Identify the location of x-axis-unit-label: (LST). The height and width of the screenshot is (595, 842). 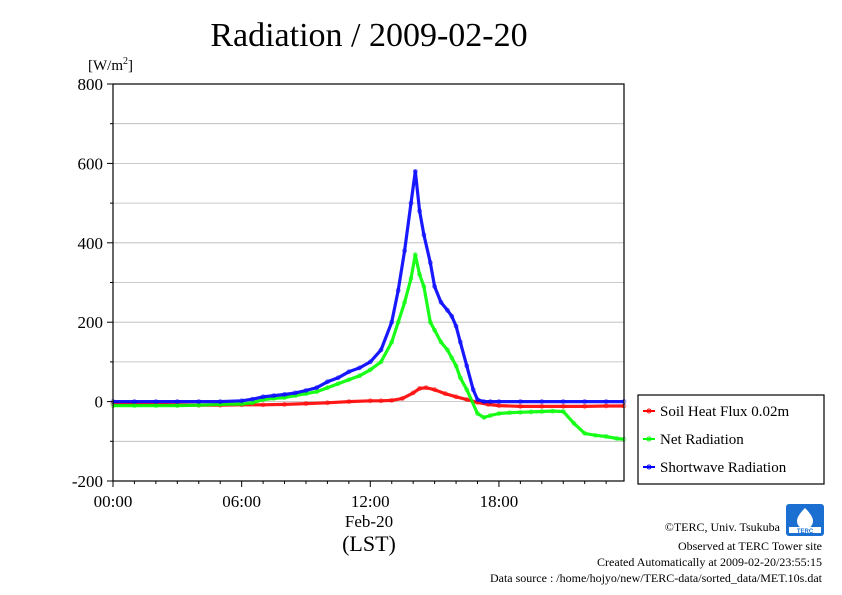
(369, 543).